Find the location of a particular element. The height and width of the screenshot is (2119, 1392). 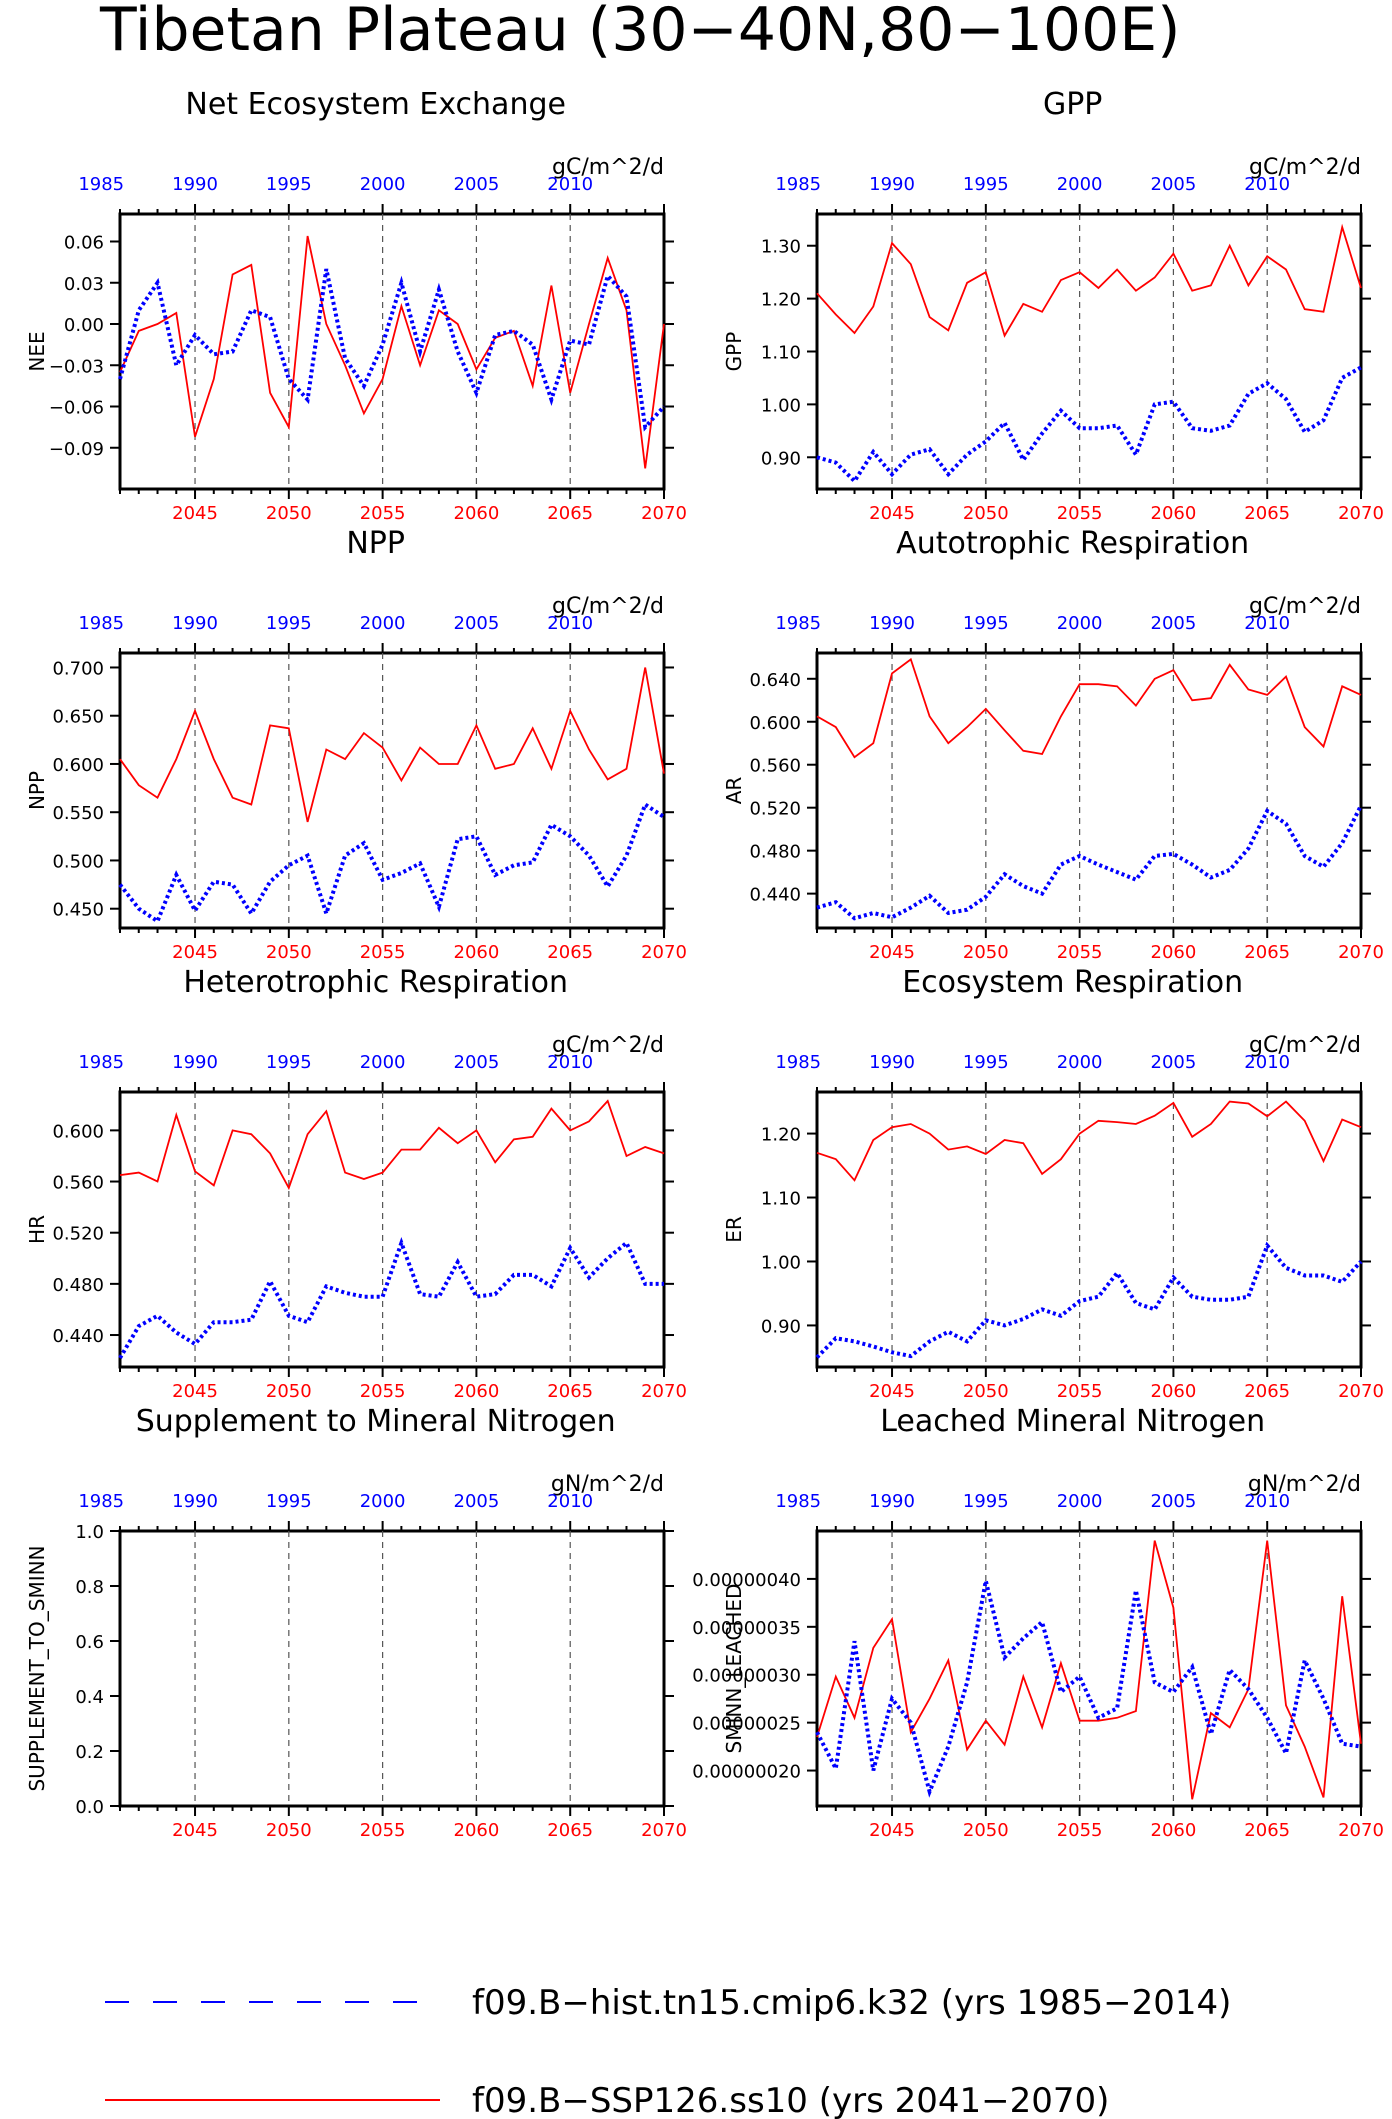

y-tick-label: 0.00000030 is located at coordinates (746, 1676).